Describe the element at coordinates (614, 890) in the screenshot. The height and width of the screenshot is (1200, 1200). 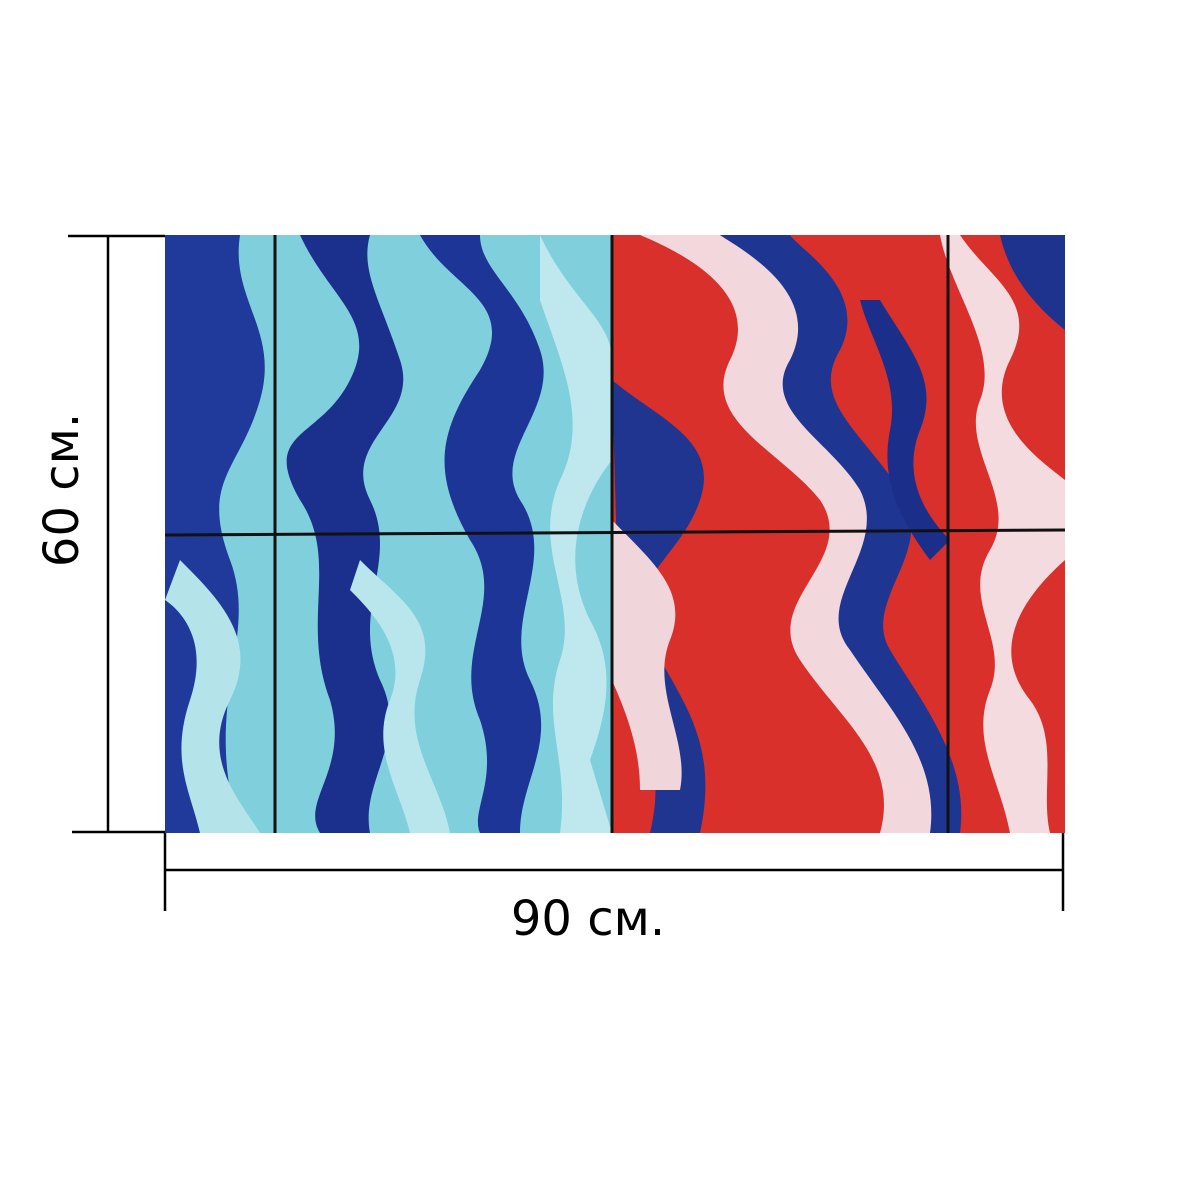
I see `width-dimension: 90 см.` at that location.